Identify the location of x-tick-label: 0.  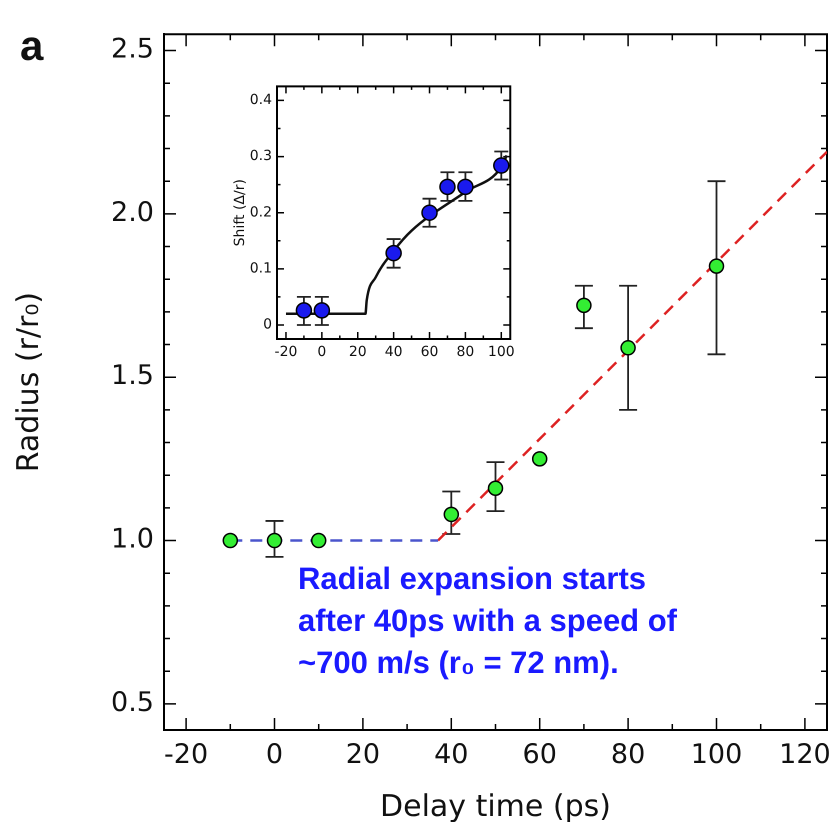
(321, 352).